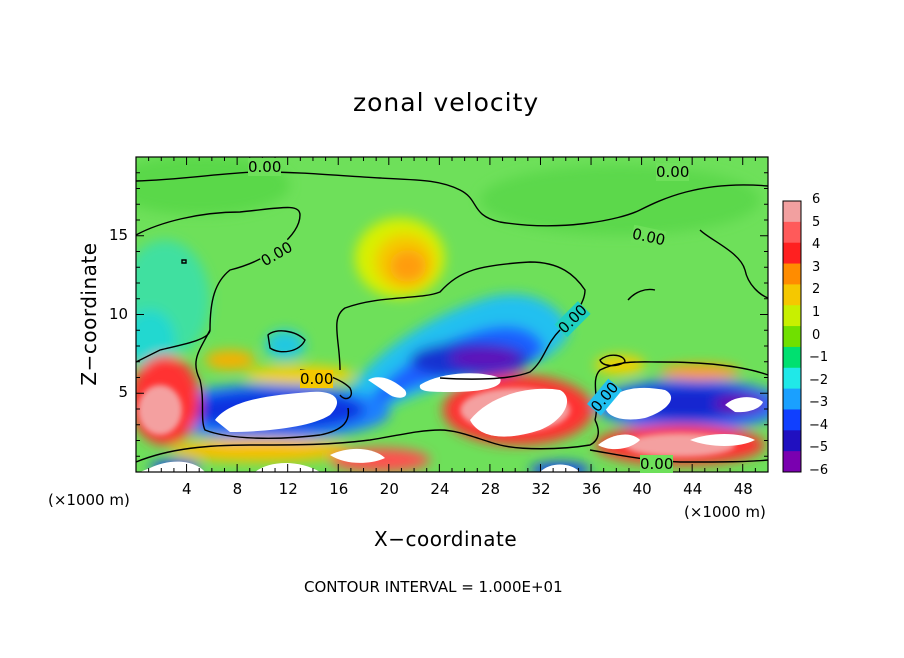  I want to click on colorbar-tick-label: −6, so click(819, 470).